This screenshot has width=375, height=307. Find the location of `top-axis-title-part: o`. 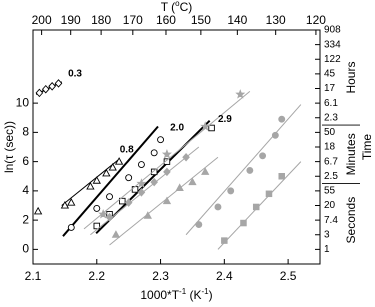

top-axis-title-part: o is located at coordinates (177, 4).